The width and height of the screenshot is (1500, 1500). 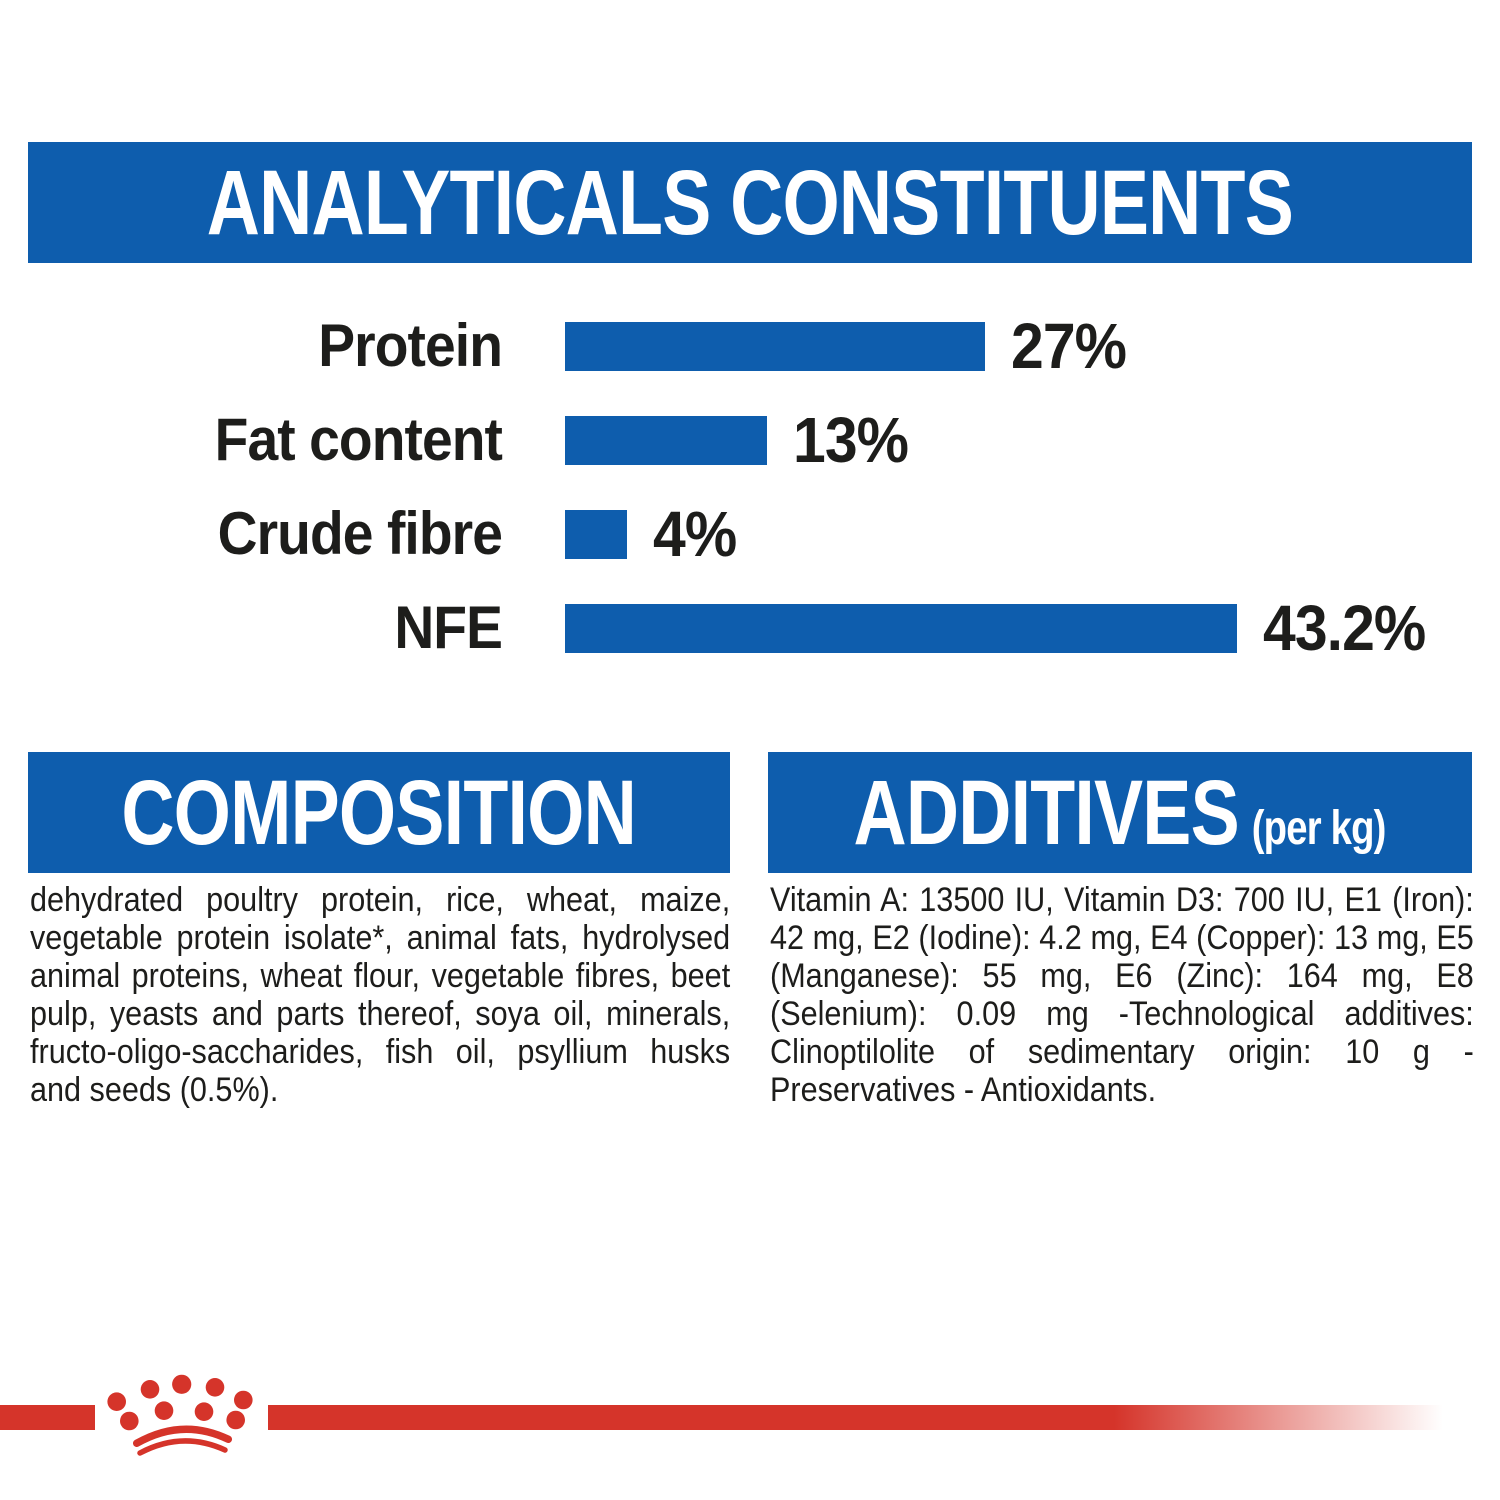 What do you see at coordinates (855, 1417) in the screenshot?
I see `footer-red-bar-right` at bounding box center [855, 1417].